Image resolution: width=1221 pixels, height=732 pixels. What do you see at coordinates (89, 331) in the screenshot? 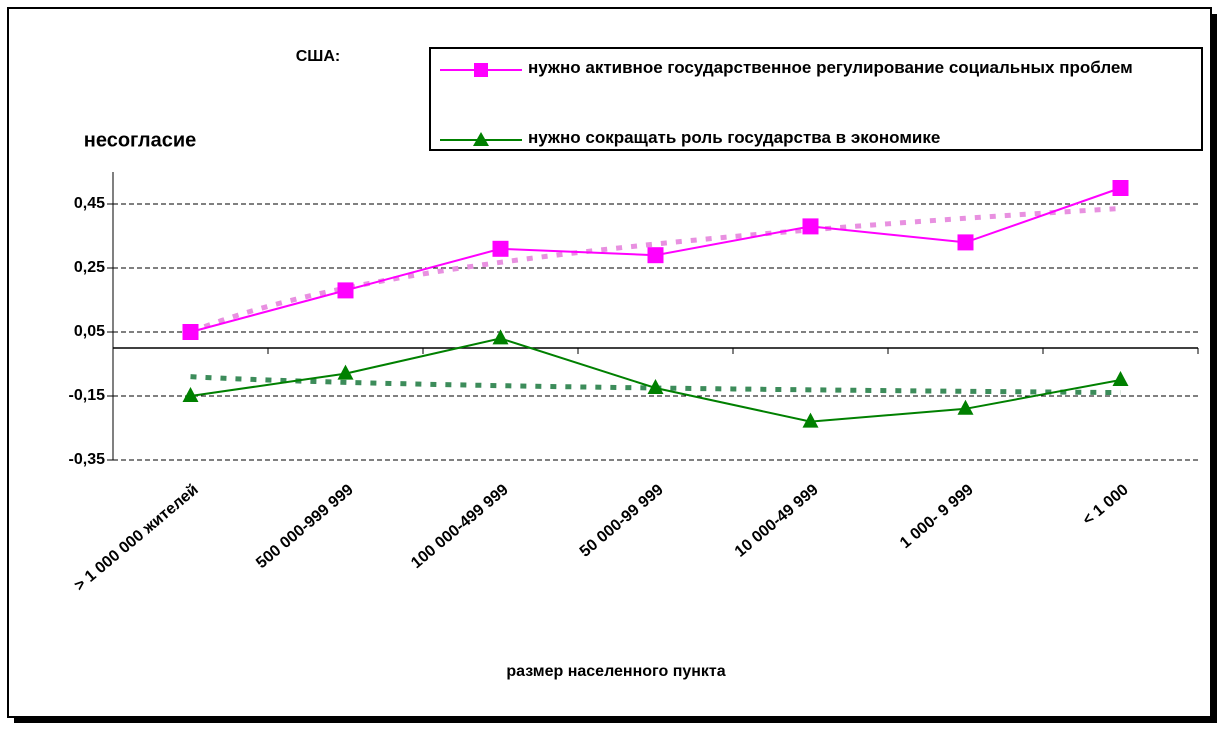
I see `y-tick-label: 0,05` at bounding box center [89, 331].